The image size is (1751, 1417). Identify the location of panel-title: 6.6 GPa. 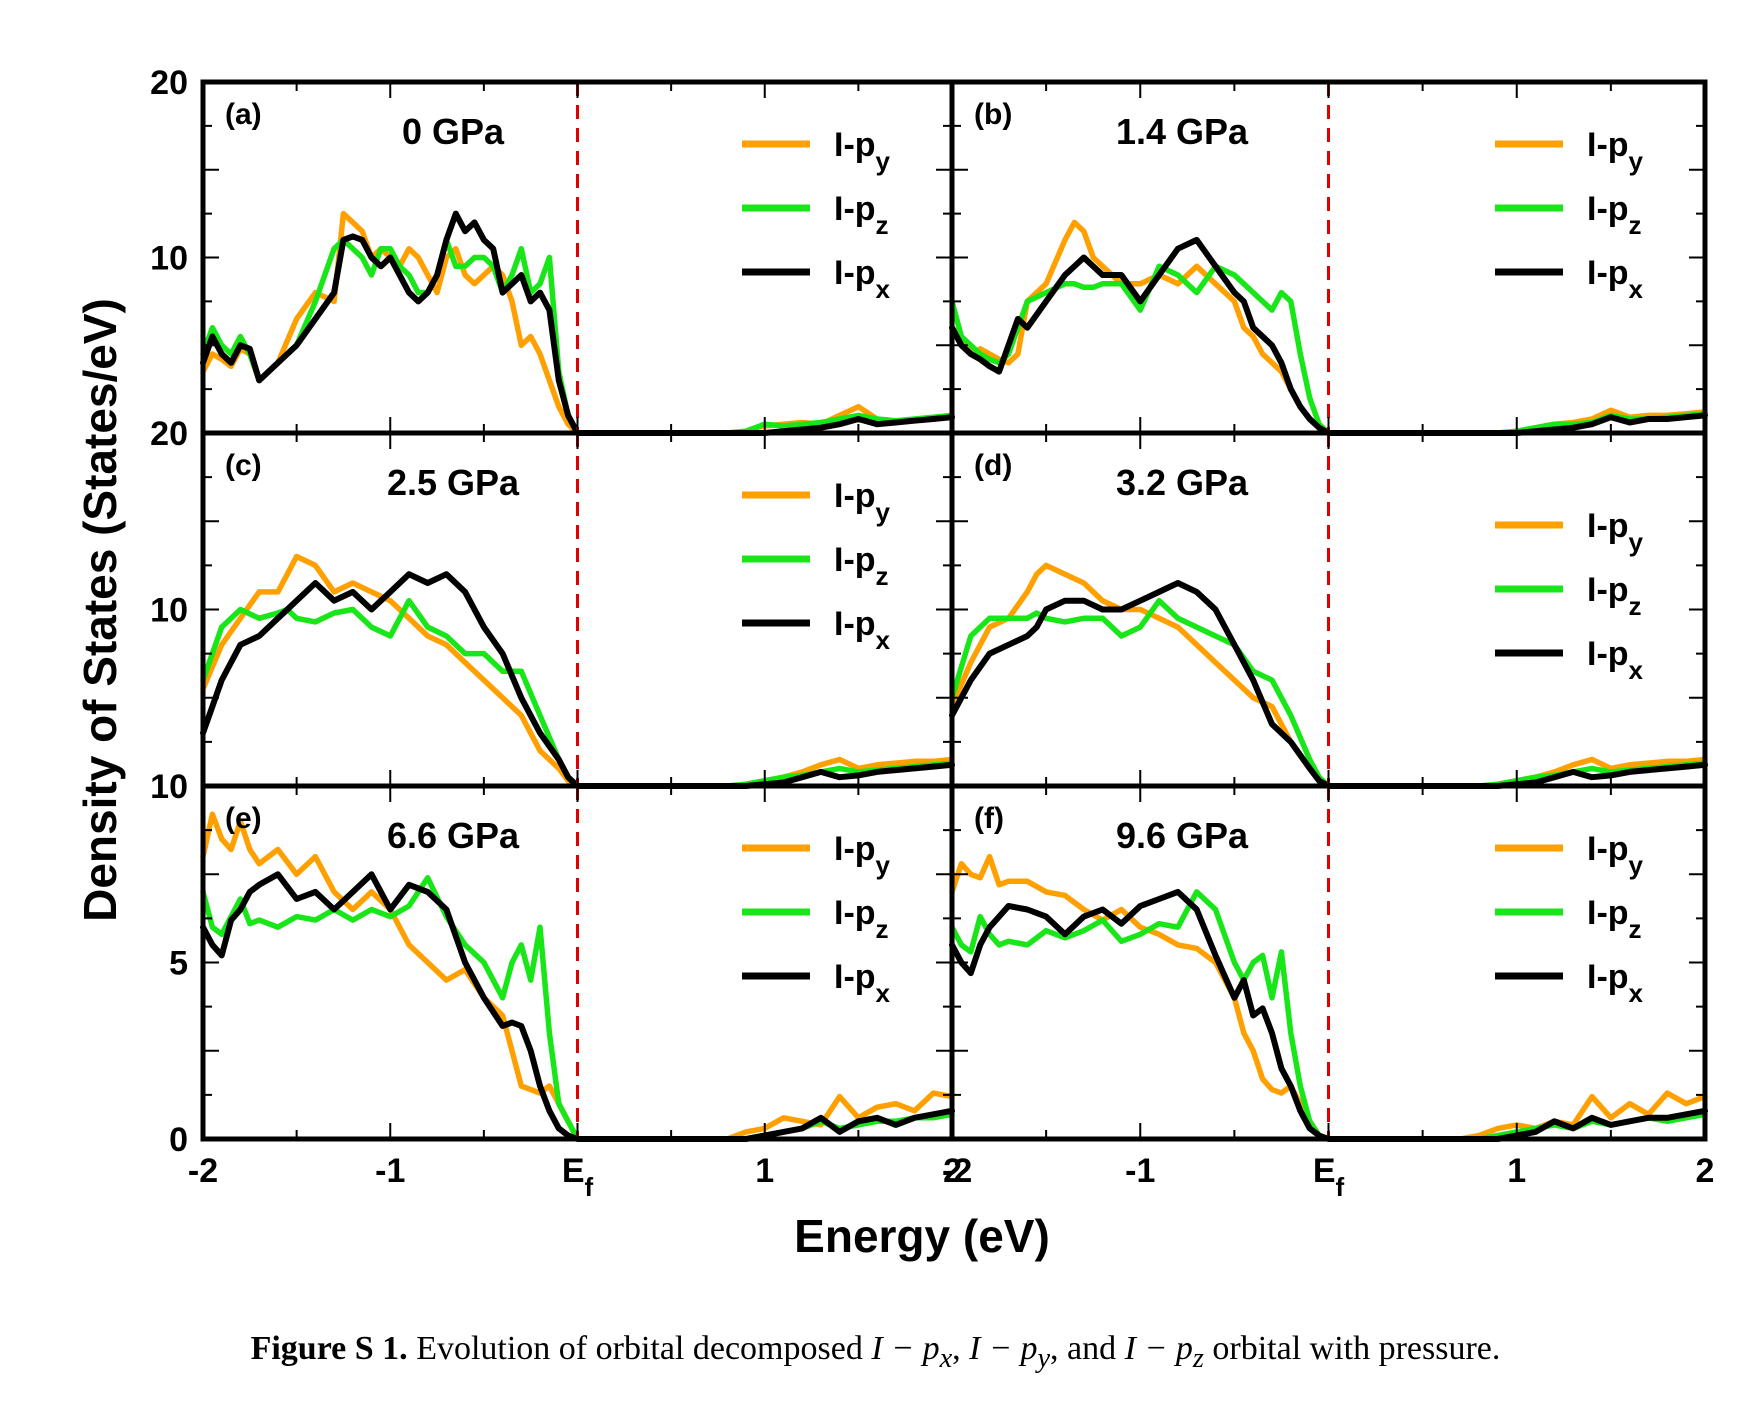
(453, 835).